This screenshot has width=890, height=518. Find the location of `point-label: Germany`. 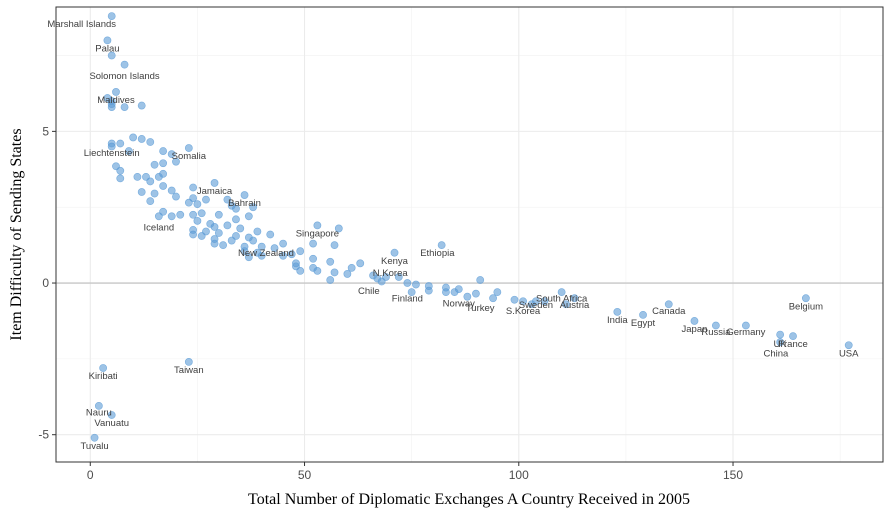

point-label: Germany is located at coordinates (745, 332).